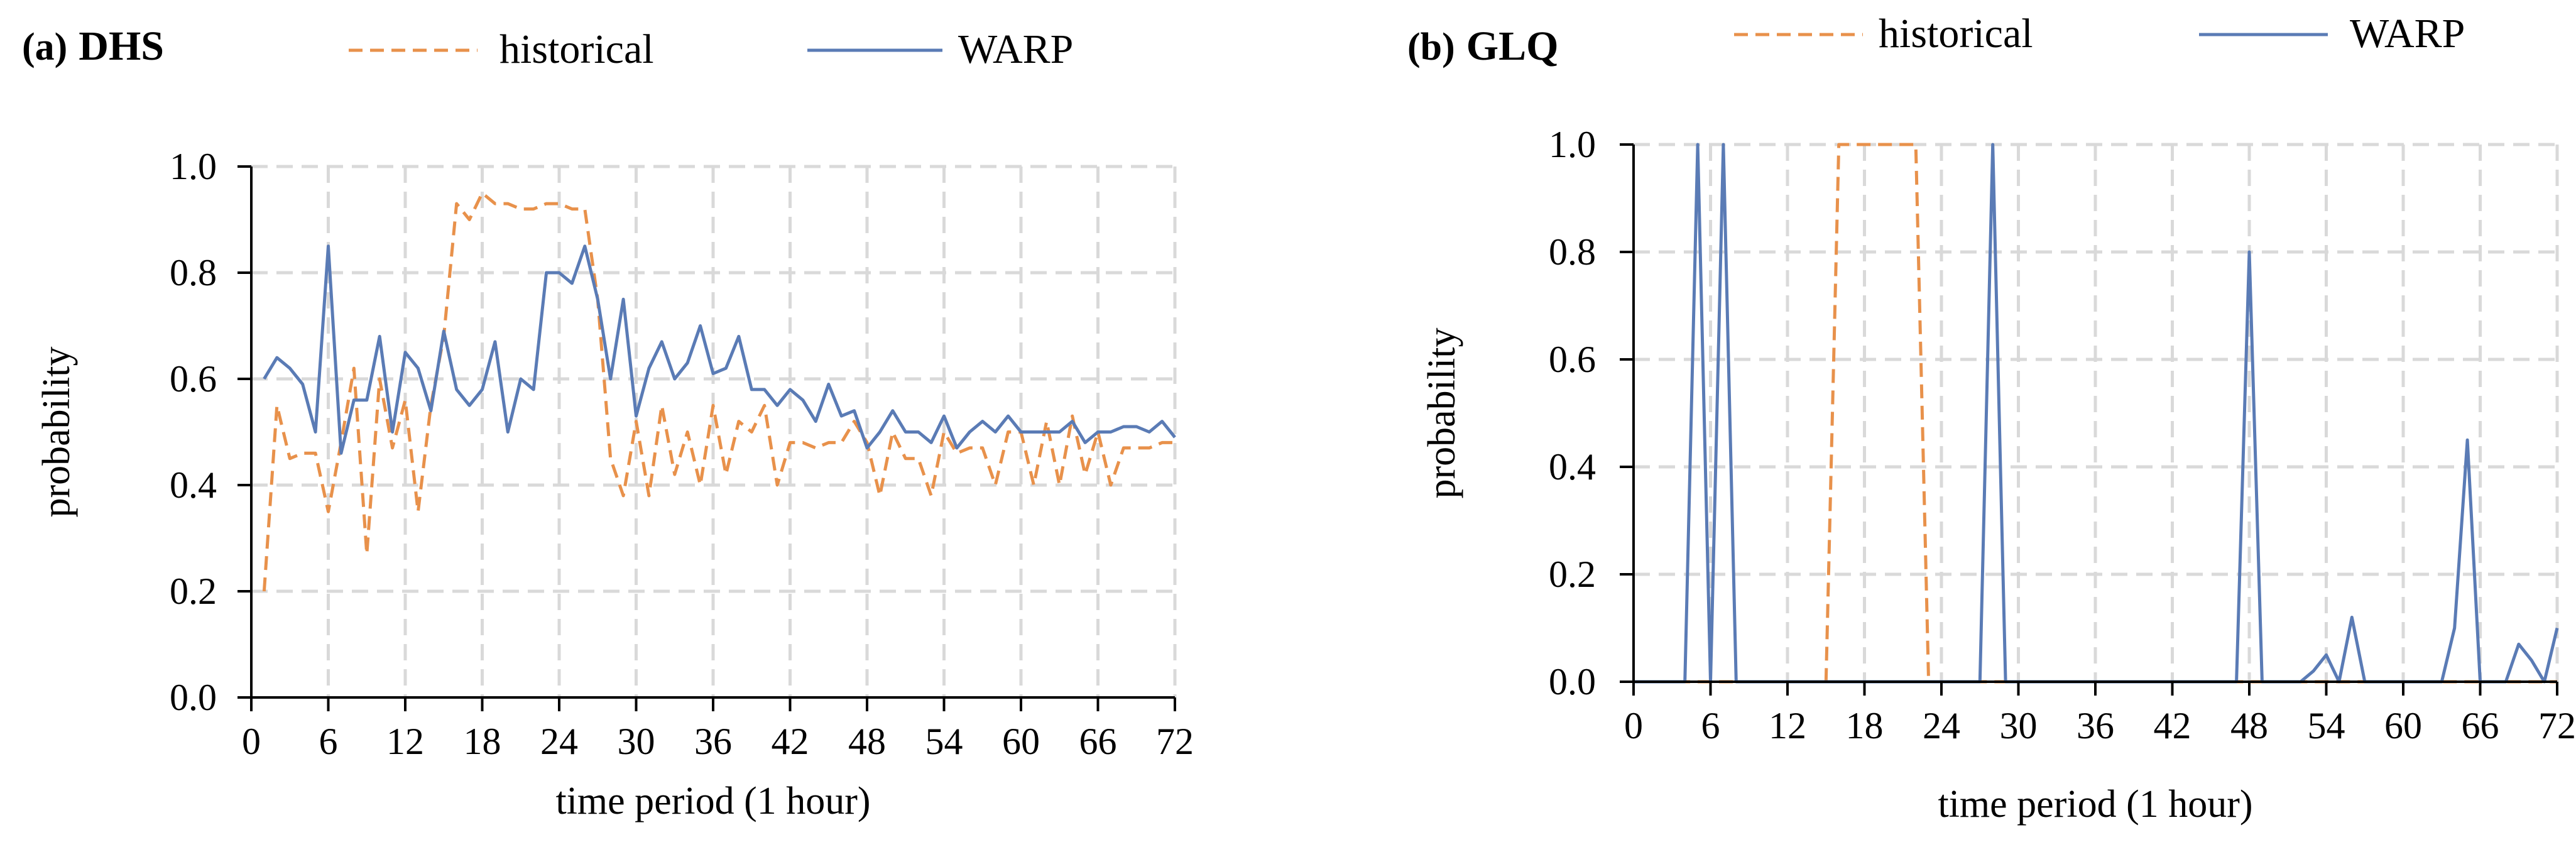 The height and width of the screenshot is (847, 2576). Describe the element at coordinates (122, 46) in the screenshot. I see `panel-name: DHS` at that location.